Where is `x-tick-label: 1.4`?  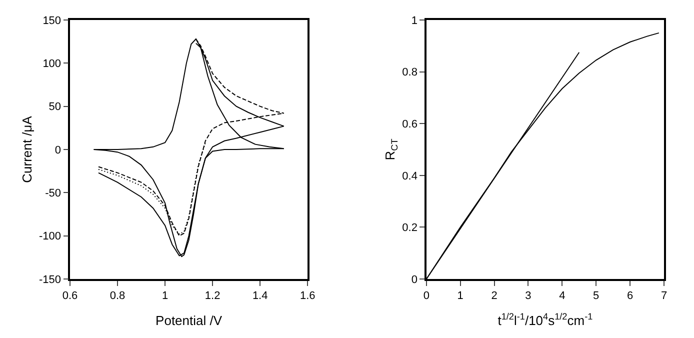 x-tick-label: 1.4 is located at coordinates (260, 296).